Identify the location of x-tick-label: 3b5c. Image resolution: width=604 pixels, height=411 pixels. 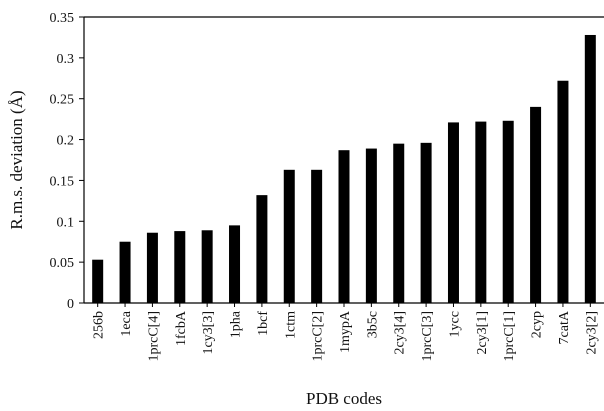
(372, 324).